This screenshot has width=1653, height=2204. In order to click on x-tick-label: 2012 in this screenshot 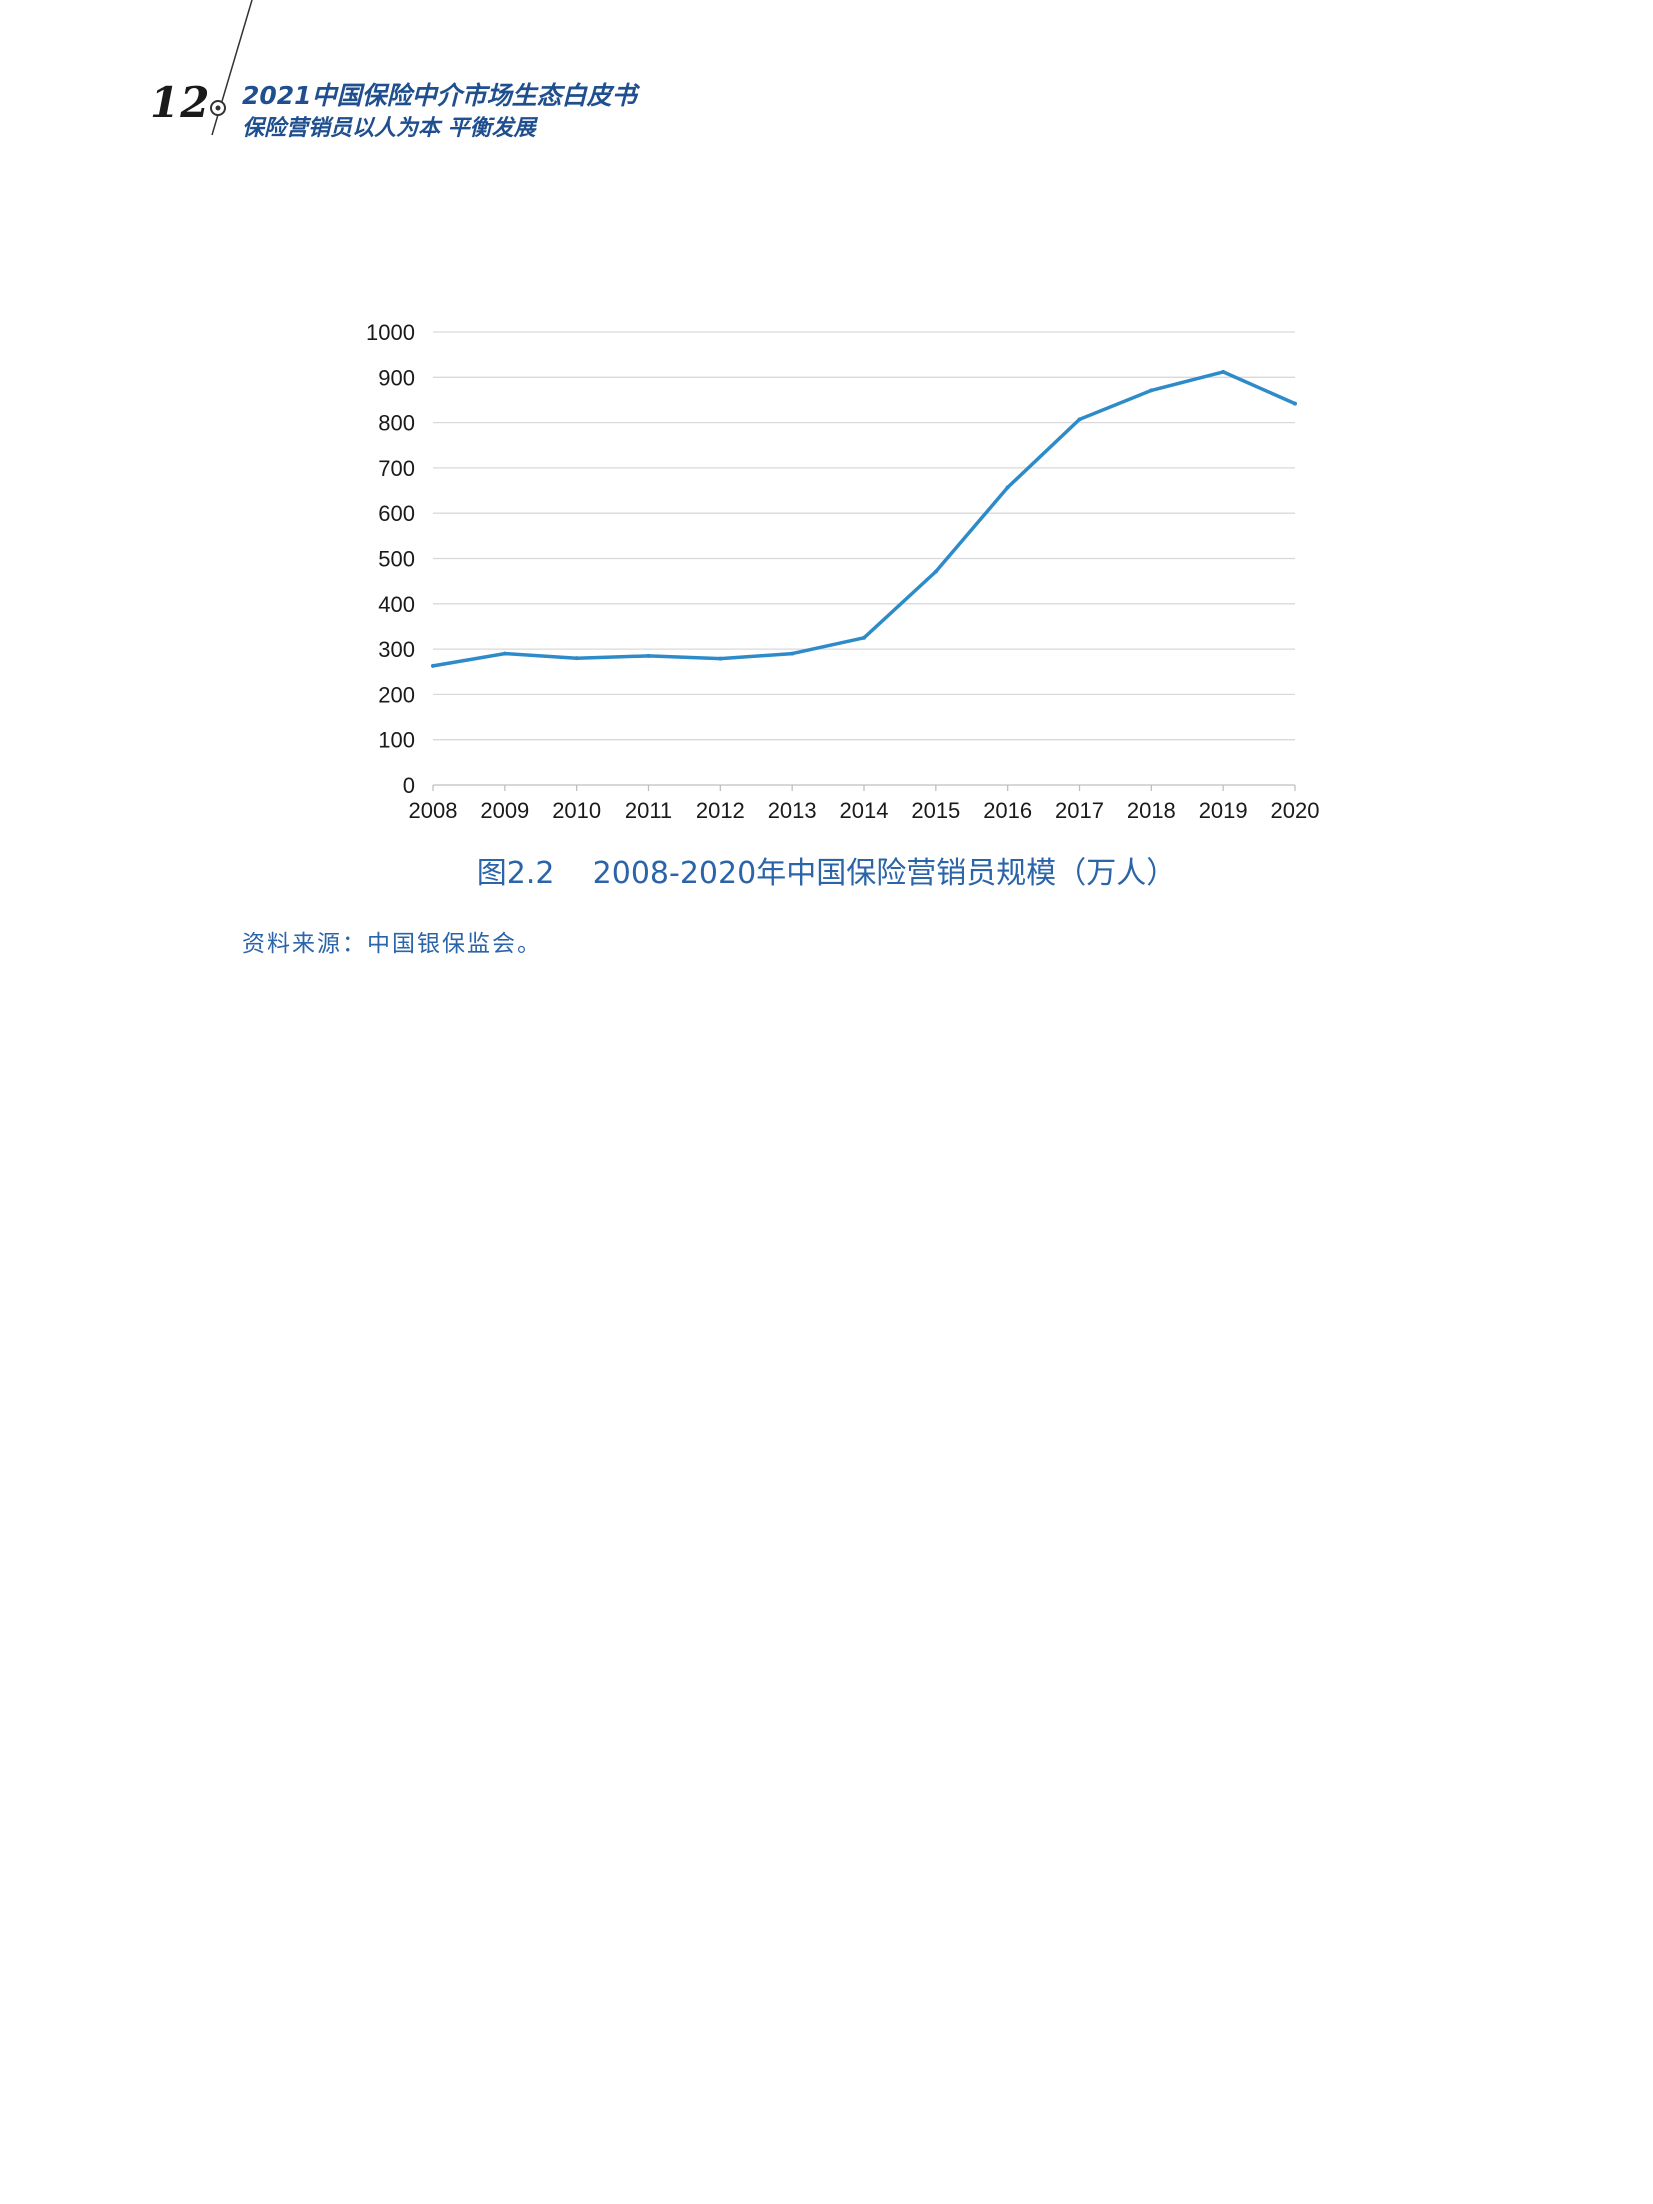, I will do `click(720, 810)`.